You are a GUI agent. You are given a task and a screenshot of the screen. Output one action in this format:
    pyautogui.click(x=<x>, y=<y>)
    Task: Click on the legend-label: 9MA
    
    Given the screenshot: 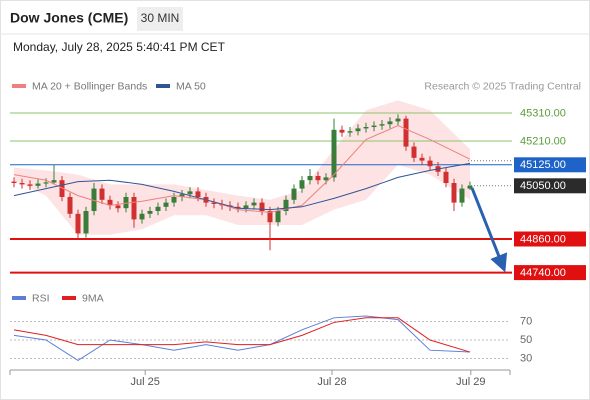 What is the action you would take?
    pyautogui.click(x=93, y=298)
    